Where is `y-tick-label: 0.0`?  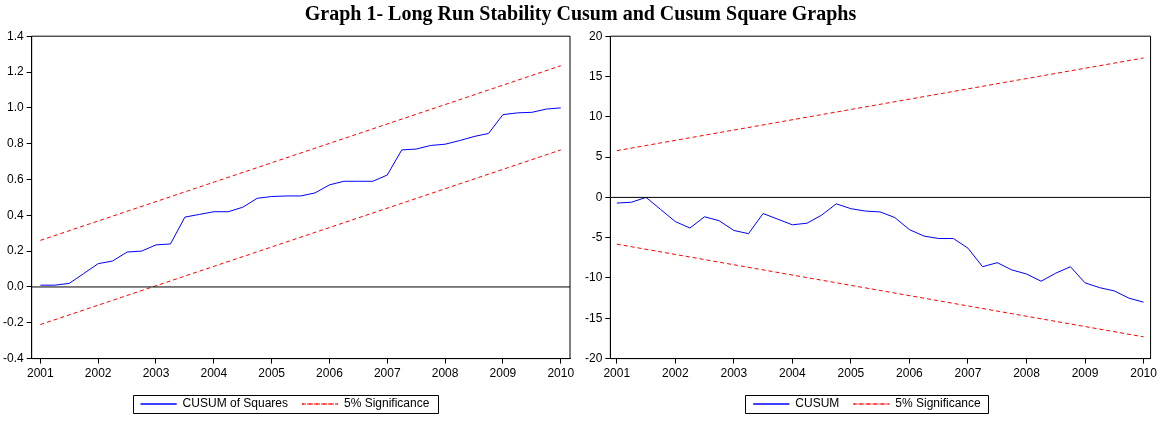
y-tick-label: 0.0 is located at coordinates (15, 286).